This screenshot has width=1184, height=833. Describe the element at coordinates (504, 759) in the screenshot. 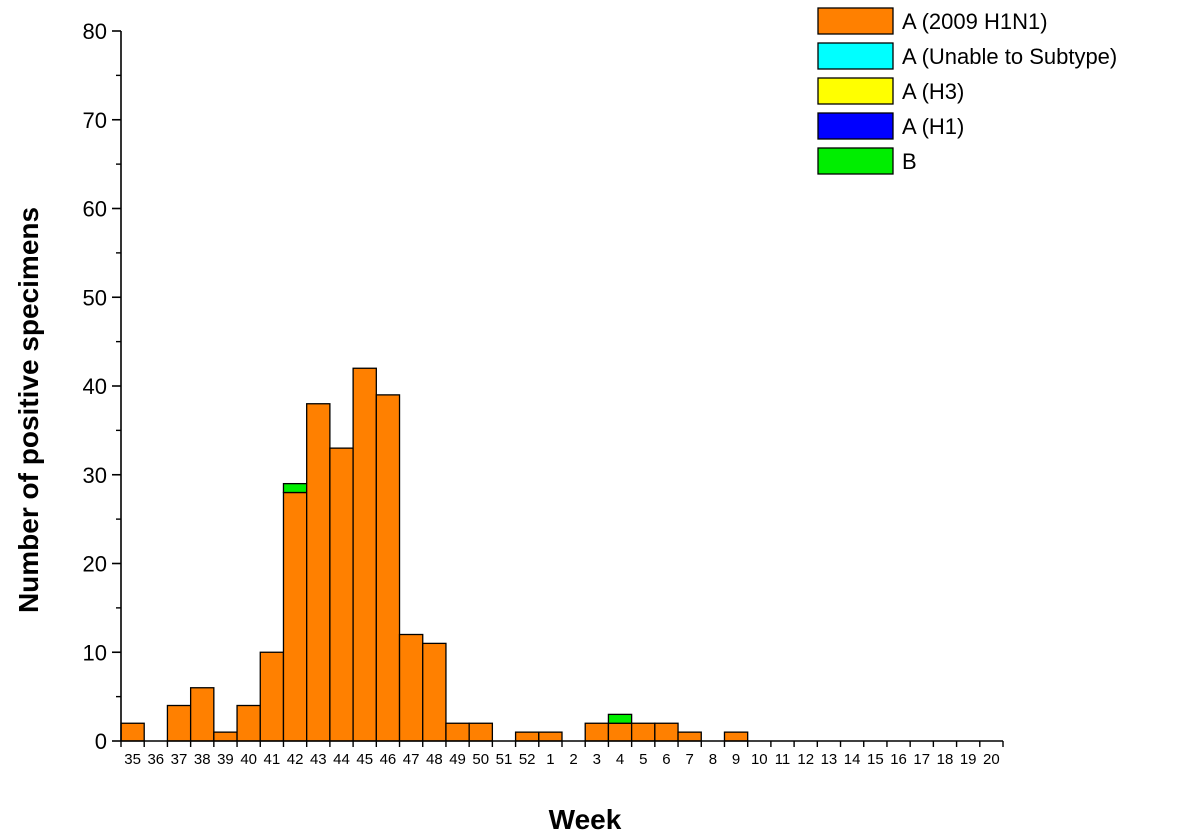

I see `x-tick-label-51: 51` at that location.